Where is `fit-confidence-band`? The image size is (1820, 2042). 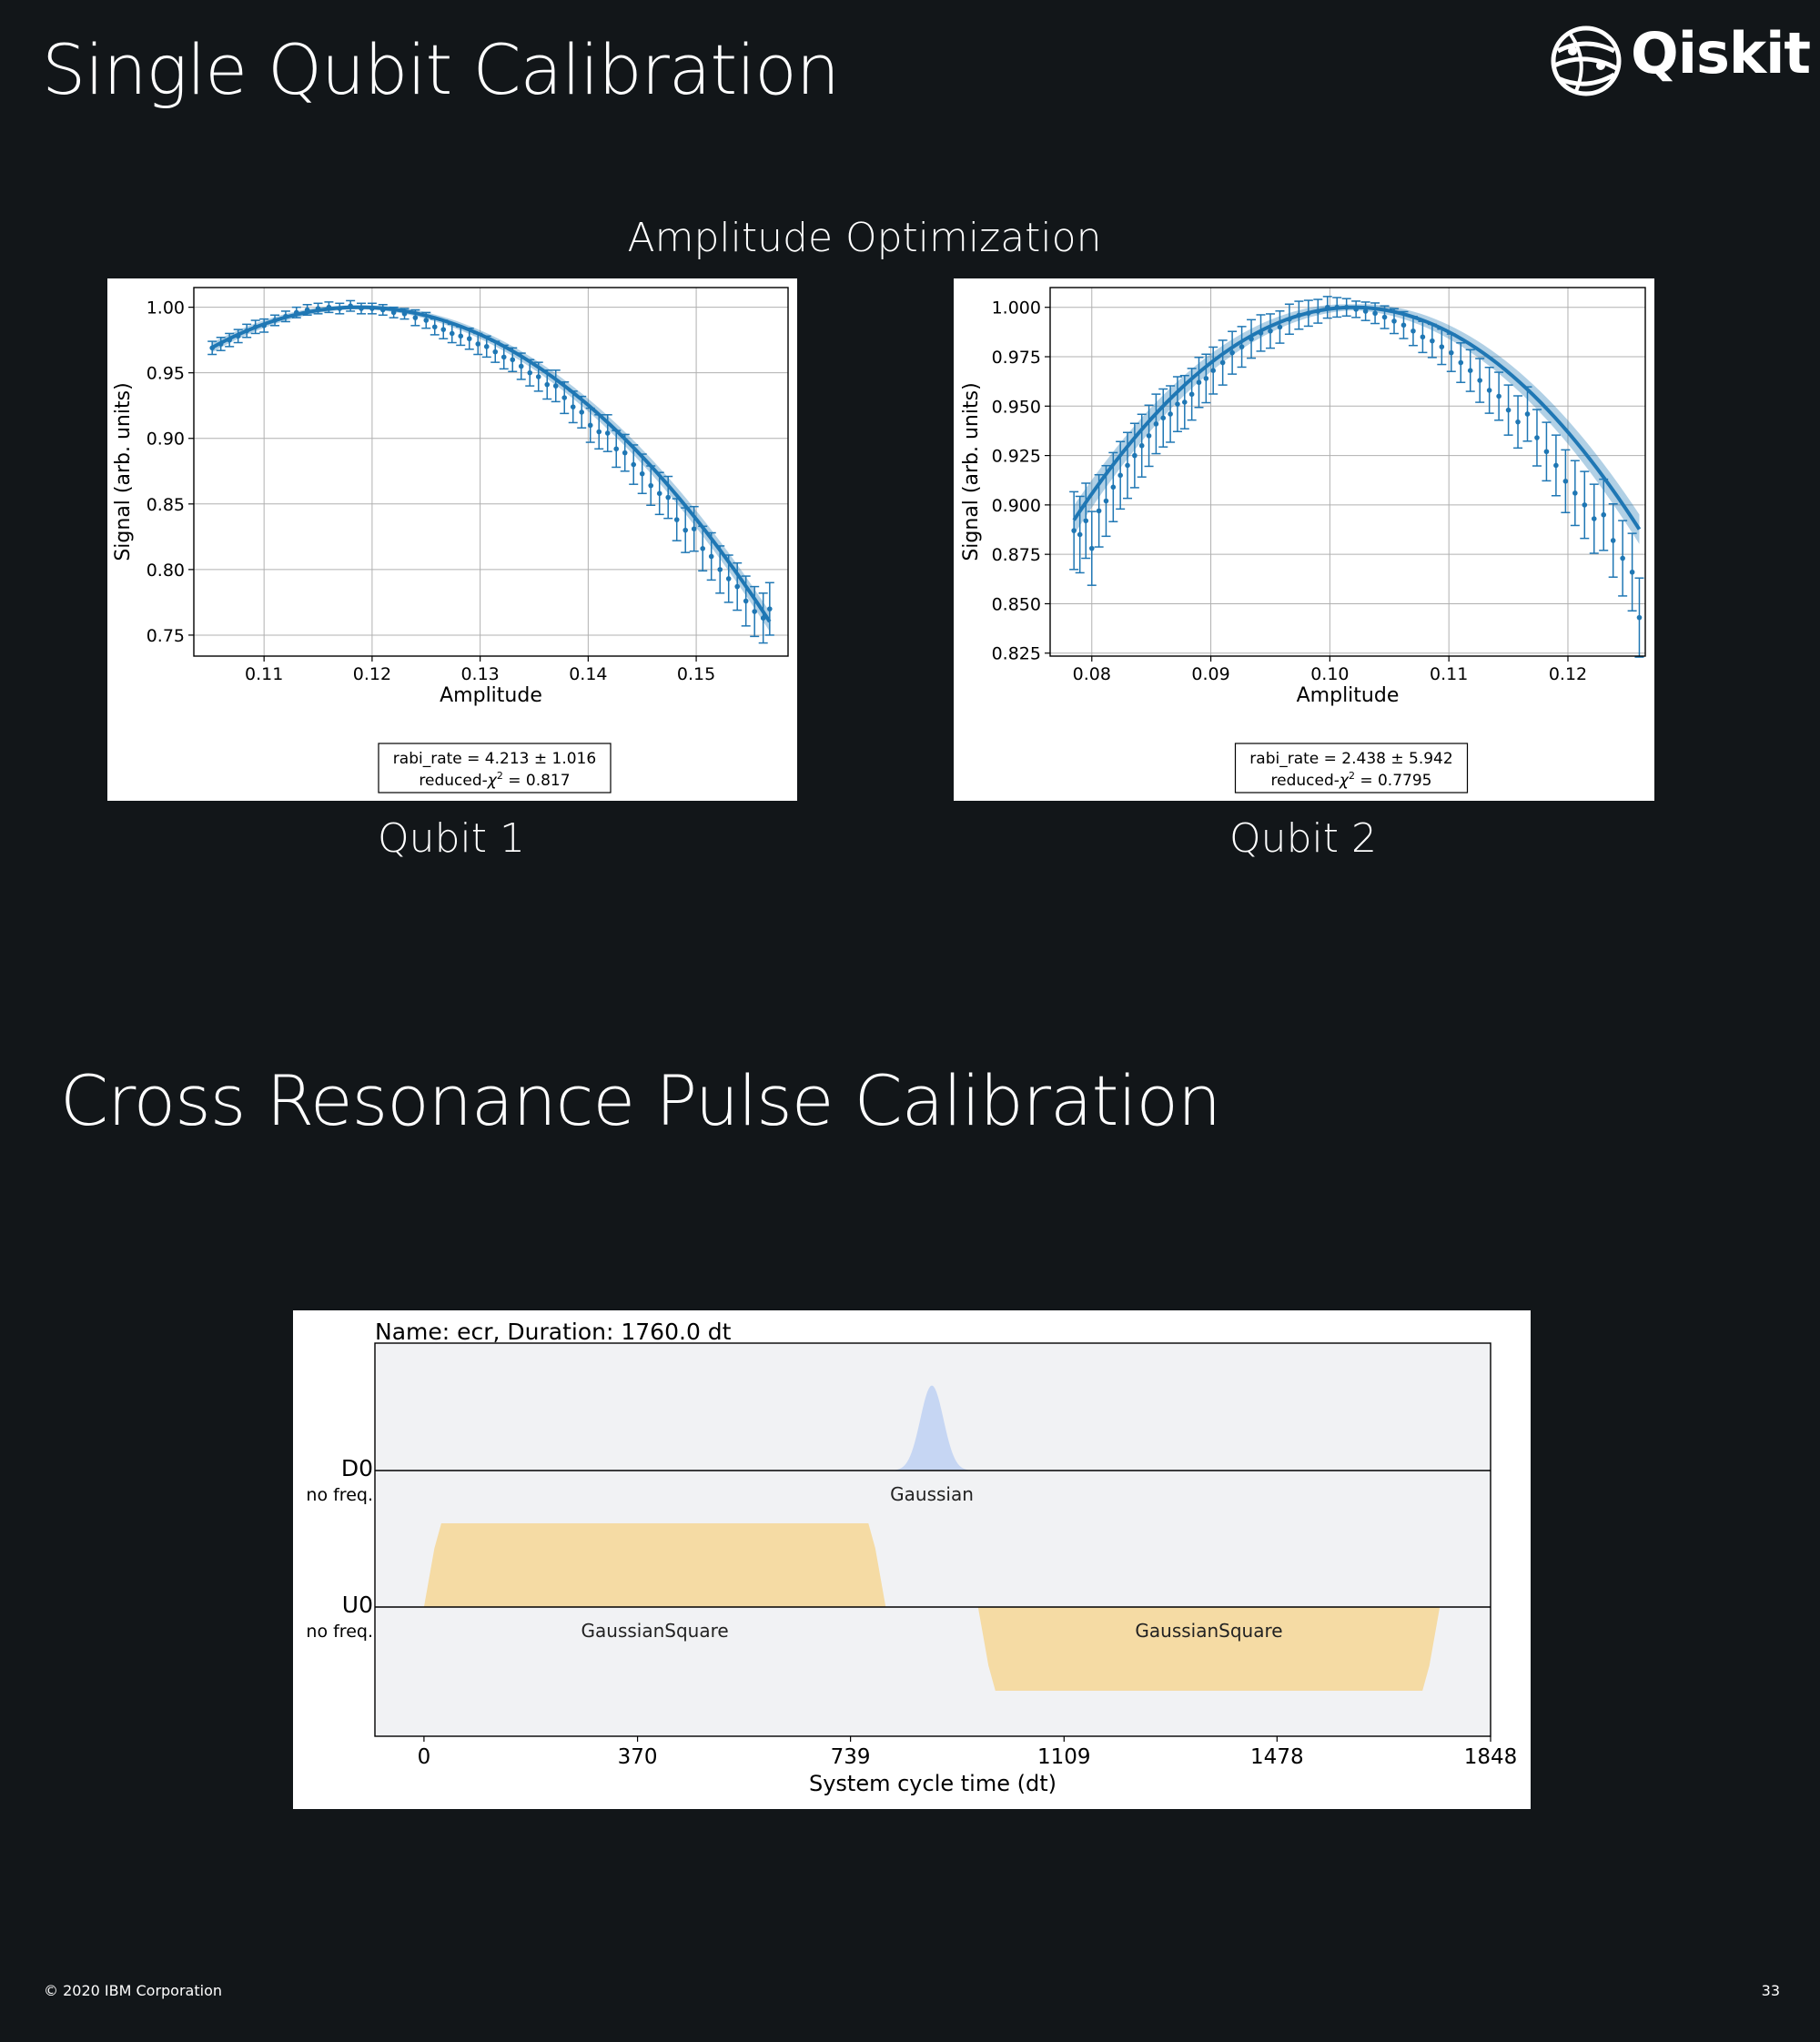
fit-confidence-band is located at coordinates (1357, 424).